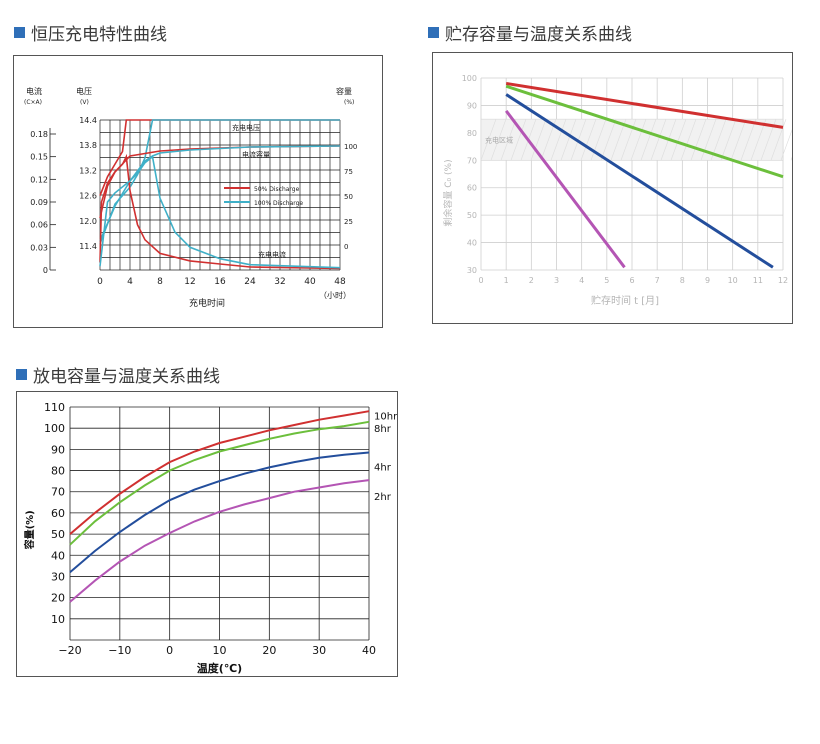 The image size is (820, 744). What do you see at coordinates (350, 147) in the screenshot?
I see `capacity-tick-label: 100` at bounding box center [350, 147].